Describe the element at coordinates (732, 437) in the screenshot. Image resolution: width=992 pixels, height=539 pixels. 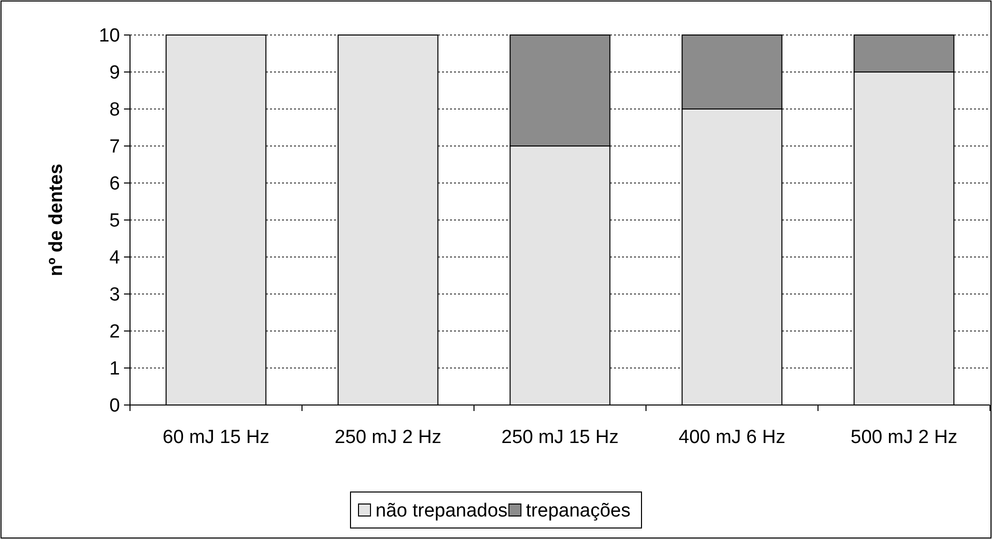
I see `x-tick-label: 400 mJ 6 Hz` at that location.